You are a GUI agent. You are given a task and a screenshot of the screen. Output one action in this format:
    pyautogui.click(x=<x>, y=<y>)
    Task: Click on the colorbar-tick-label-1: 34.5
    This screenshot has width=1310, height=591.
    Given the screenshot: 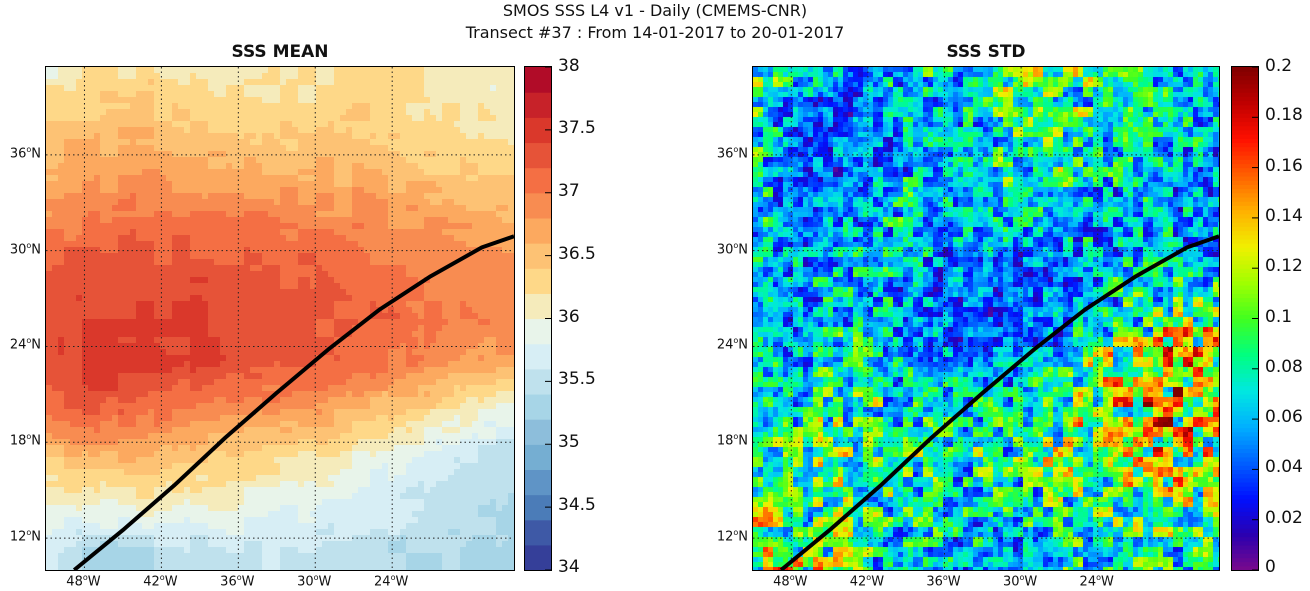 What is the action you would take?
    pyautogui.click(x=577, y=505)
    